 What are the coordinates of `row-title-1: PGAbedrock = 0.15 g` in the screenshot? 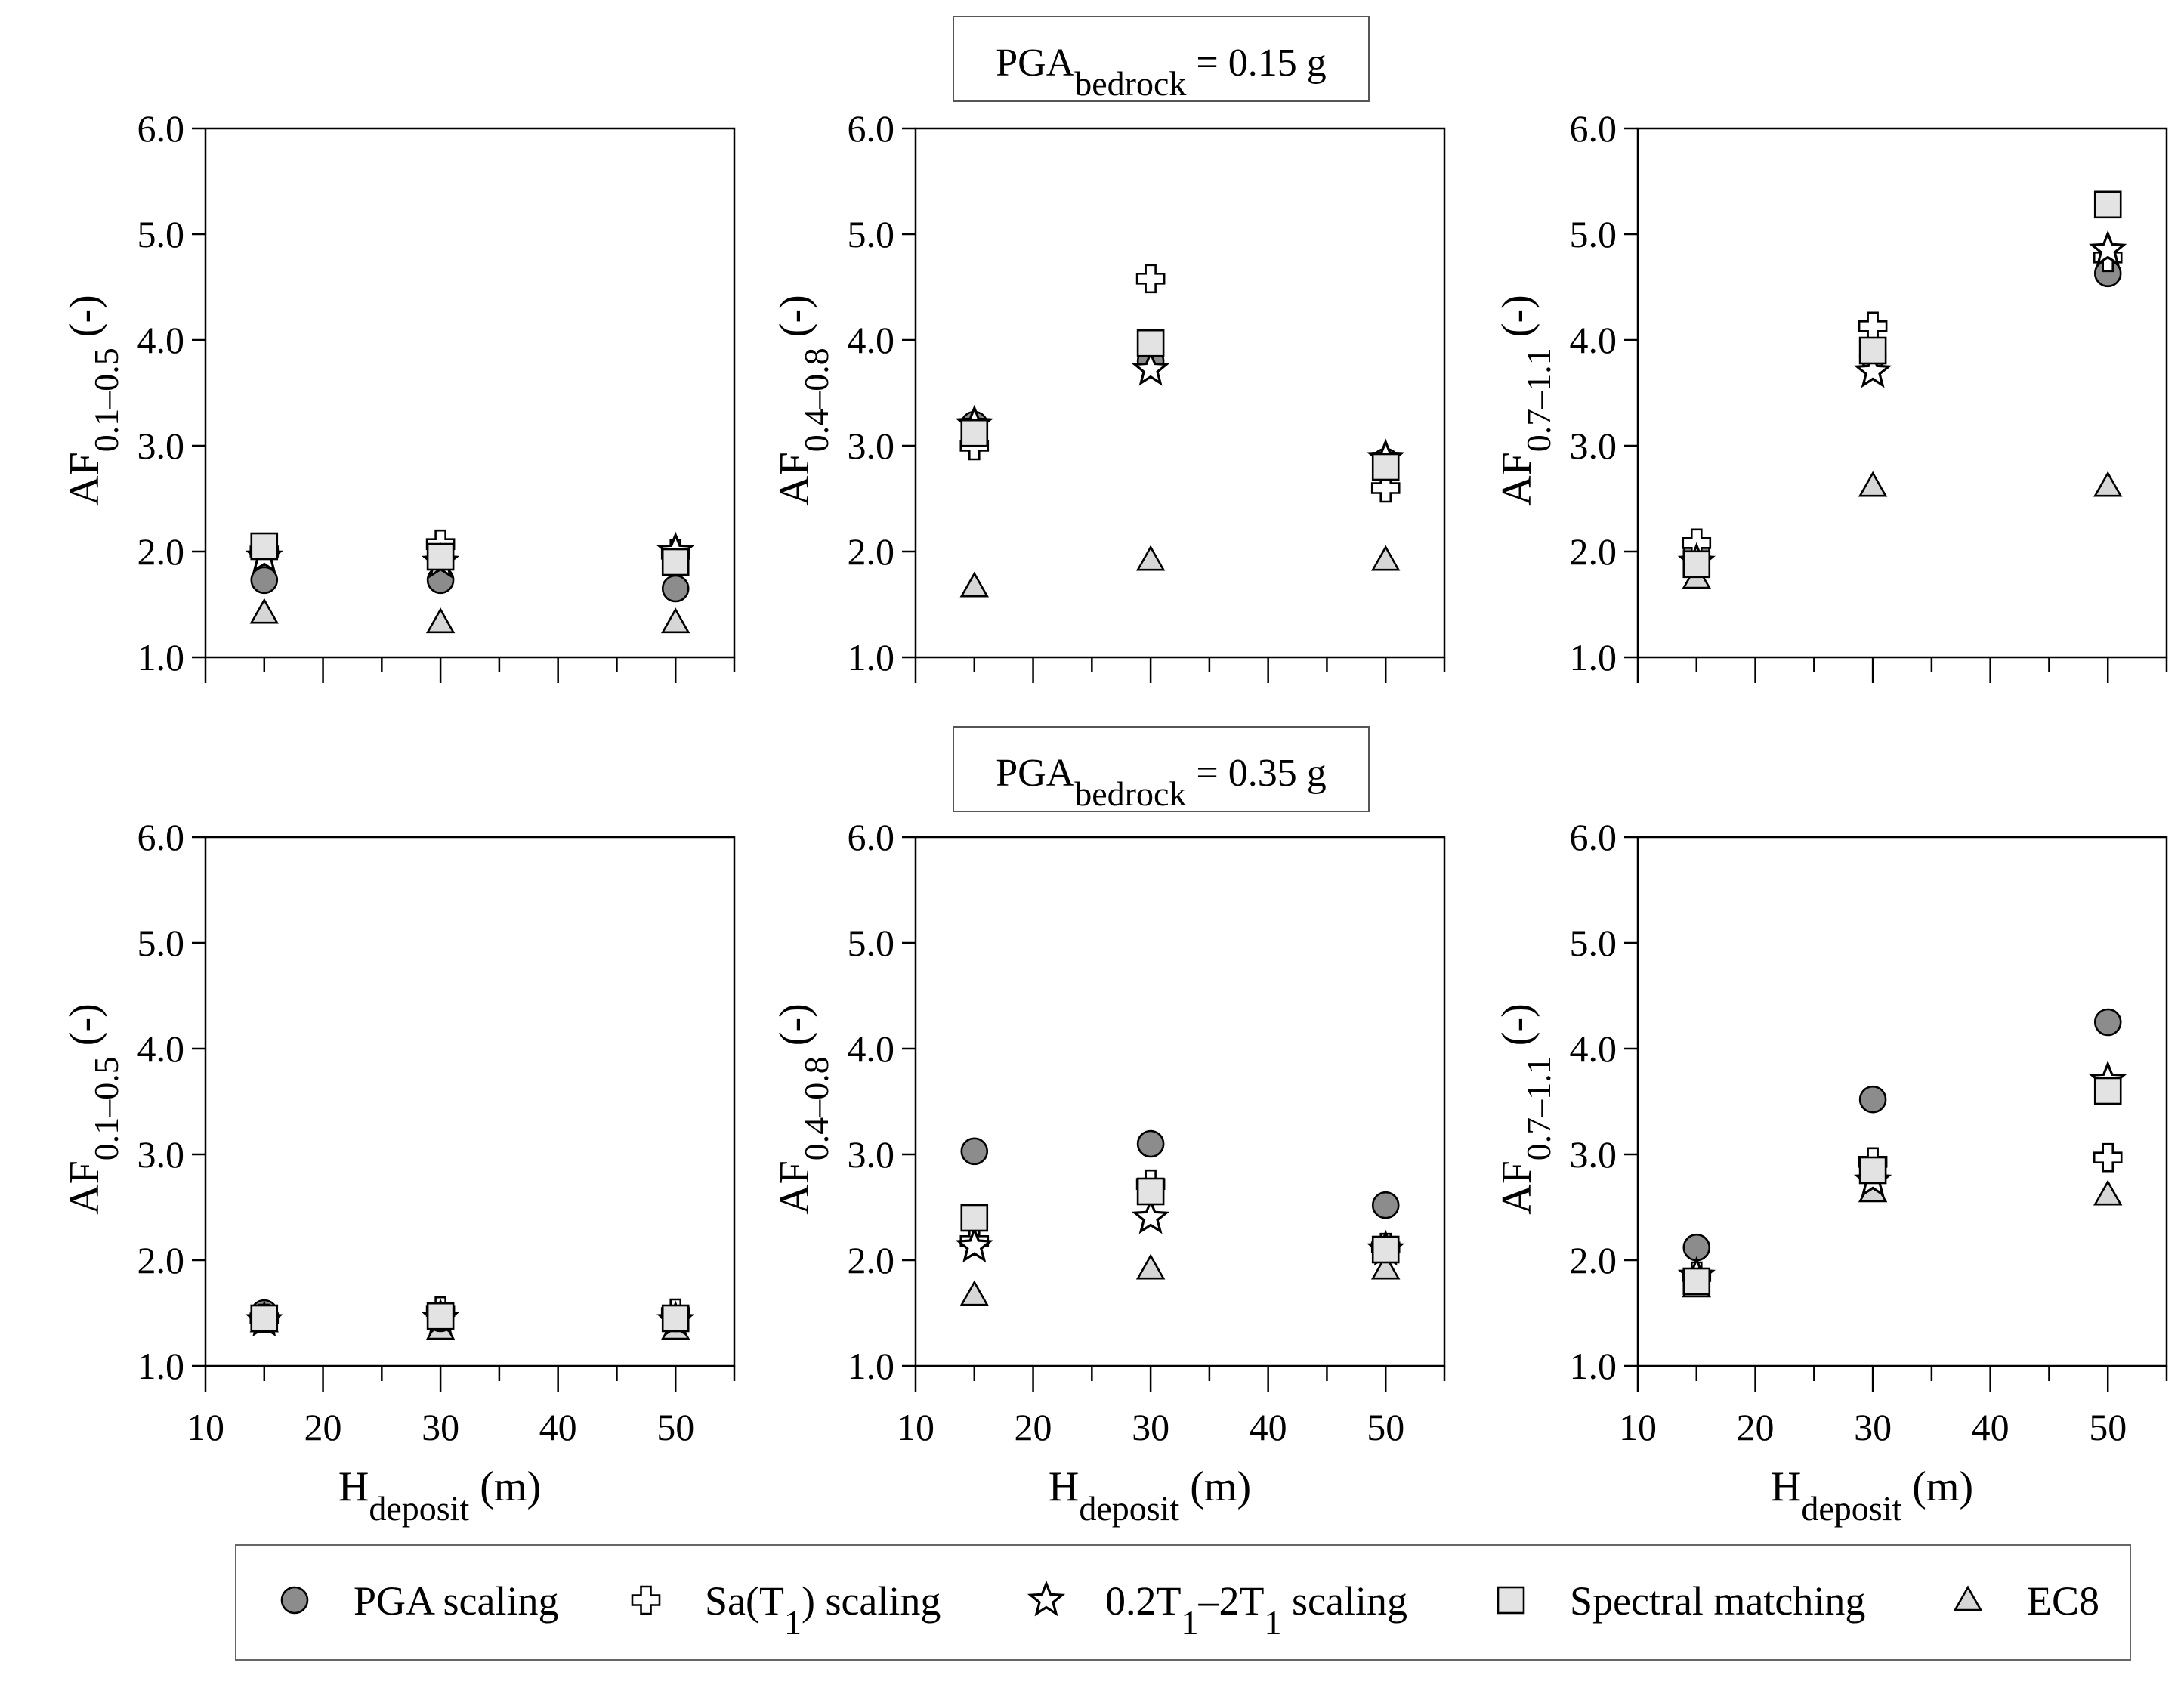 It's located at (1161, 60).